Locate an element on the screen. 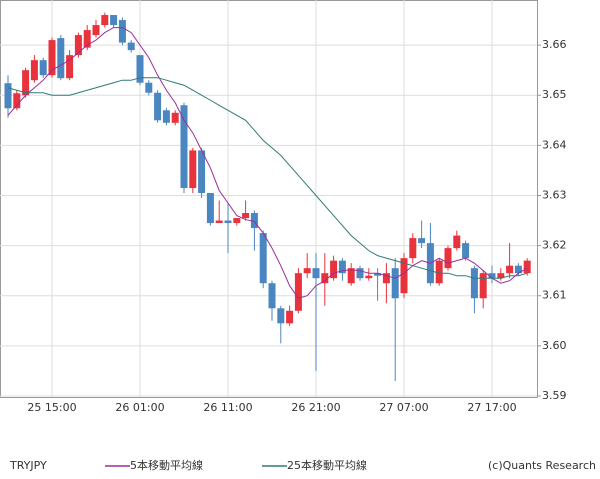 Image resolution: width=600 pixels, height=479 pixels. x-tick-label: 27 17:00 is located at coordinates (491, 407).